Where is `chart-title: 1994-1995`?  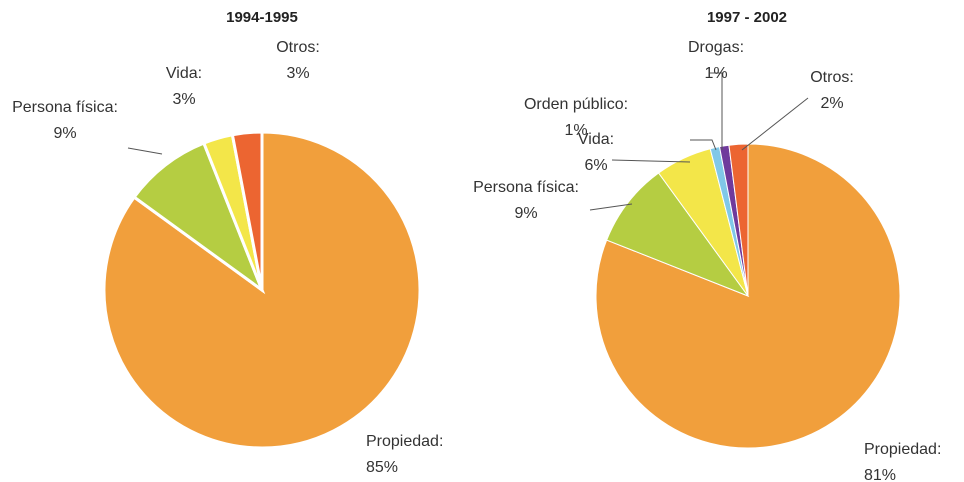 chart-title: 1994-1995 is located at coordinates (262, 17).